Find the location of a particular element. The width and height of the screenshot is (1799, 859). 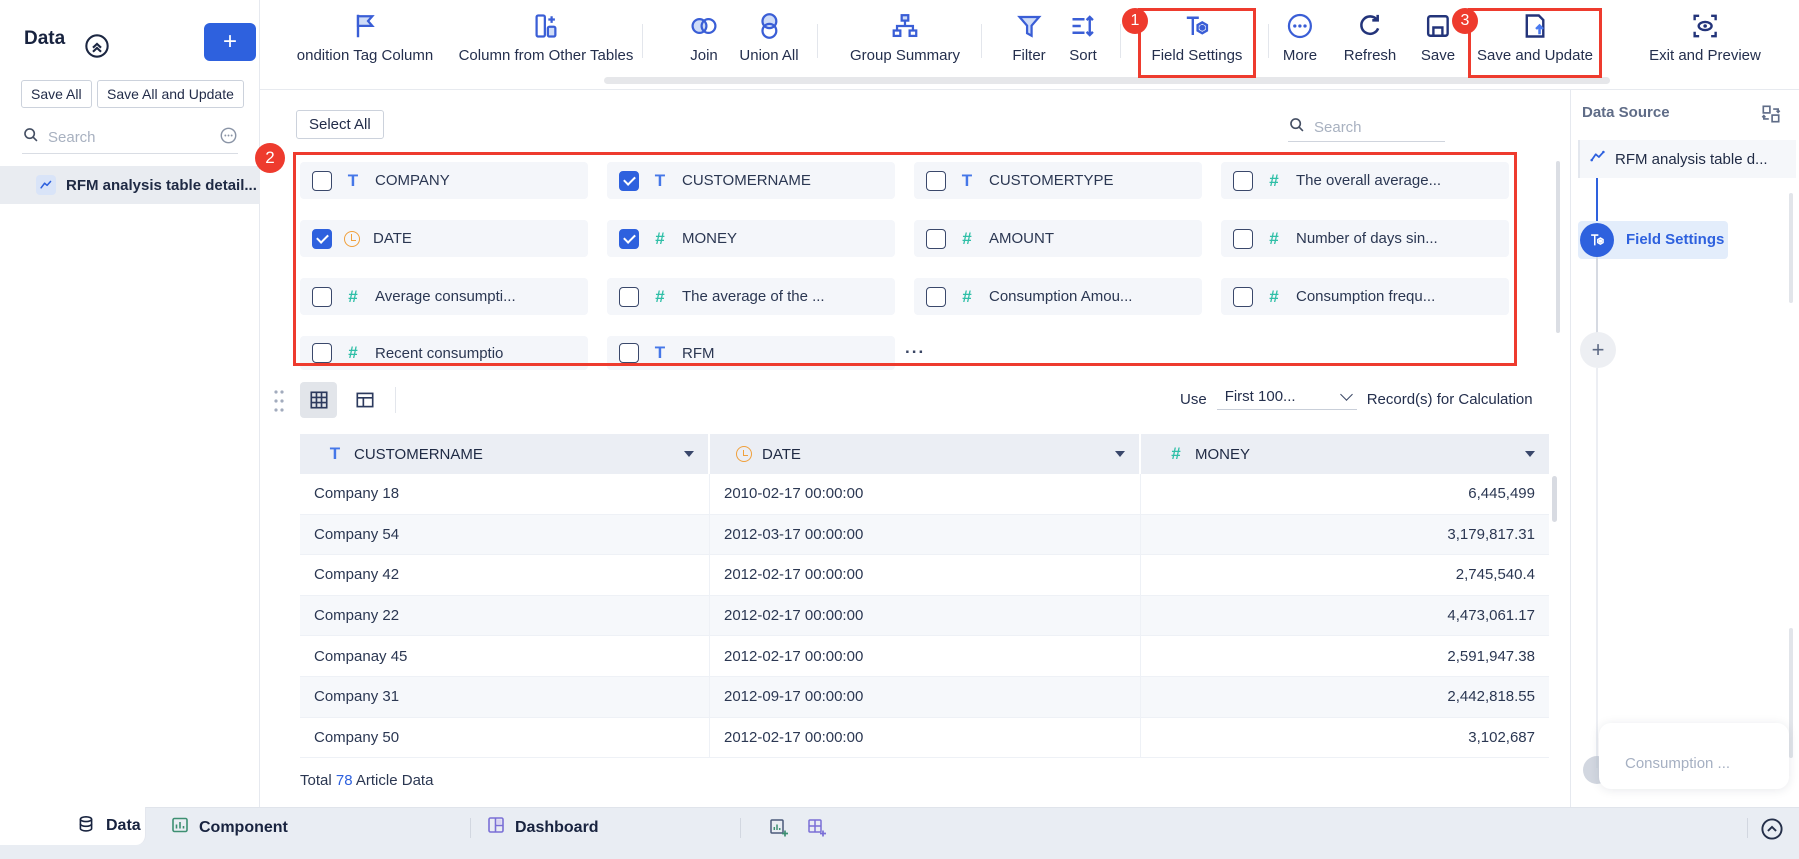

search-icon is located at coordinates (31, 137).